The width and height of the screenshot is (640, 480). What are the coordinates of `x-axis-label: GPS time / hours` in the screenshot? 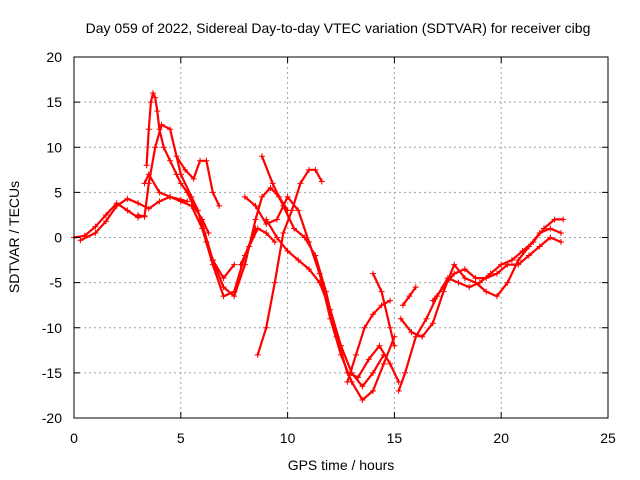 It's located at (341, 465).